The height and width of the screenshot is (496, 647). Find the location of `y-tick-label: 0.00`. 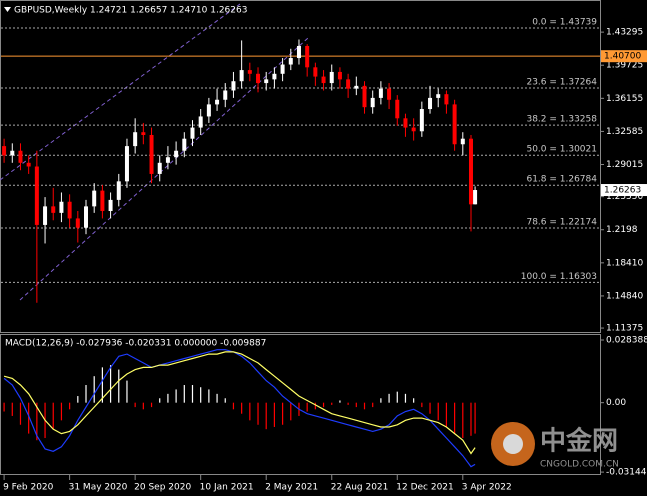

y-tick-label: 0.00 is located at coordinates (616, 403).